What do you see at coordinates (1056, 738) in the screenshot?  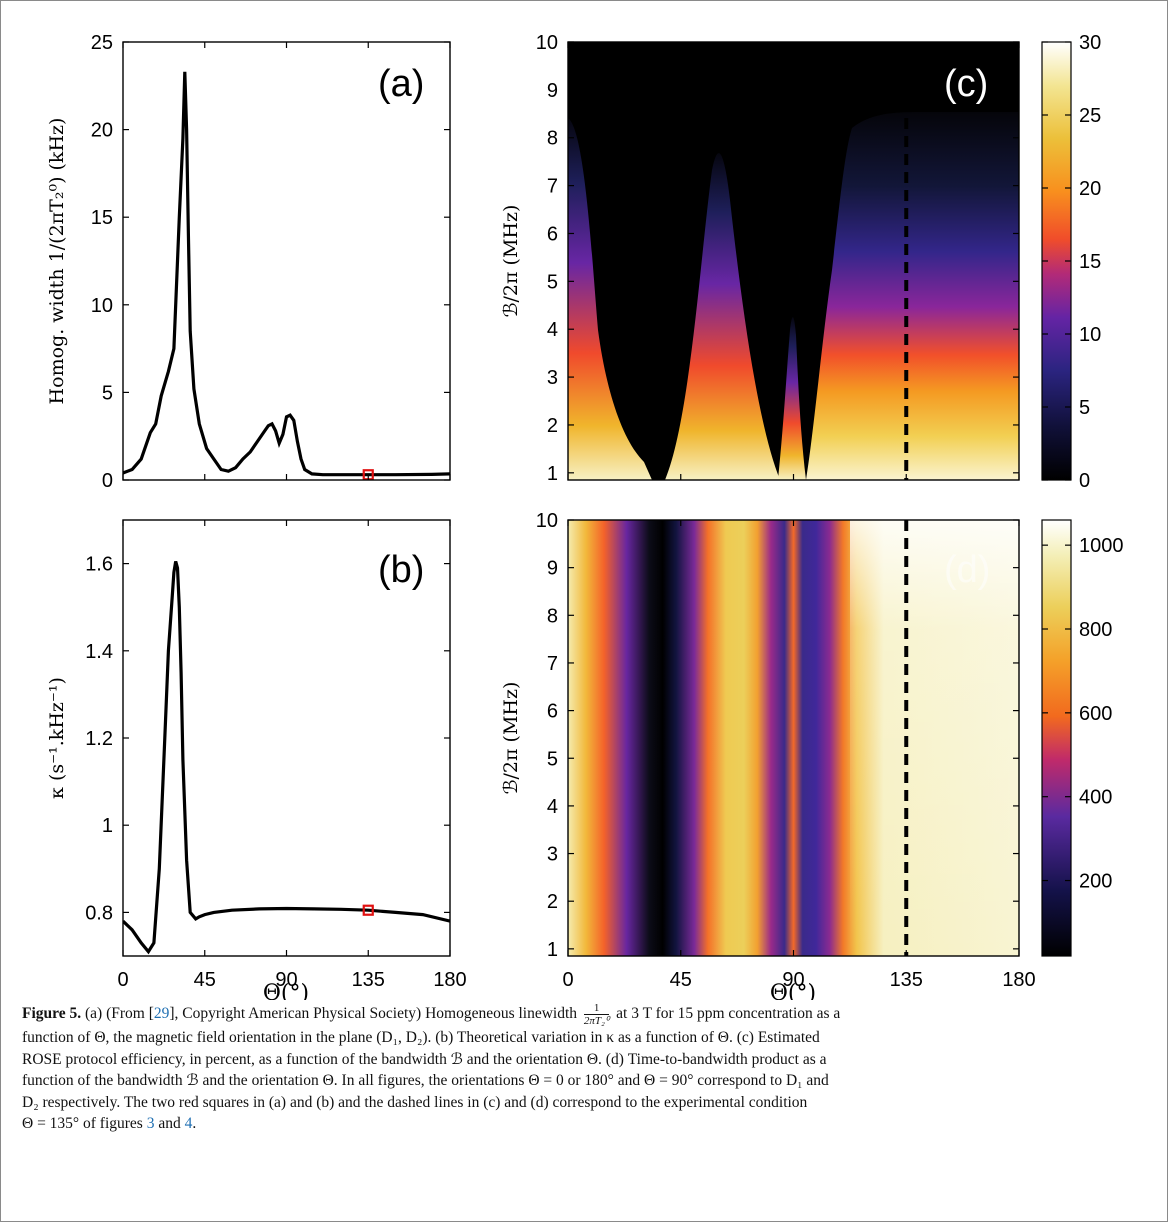 I see `colorbar-d` at bounding box center [1056, 738].